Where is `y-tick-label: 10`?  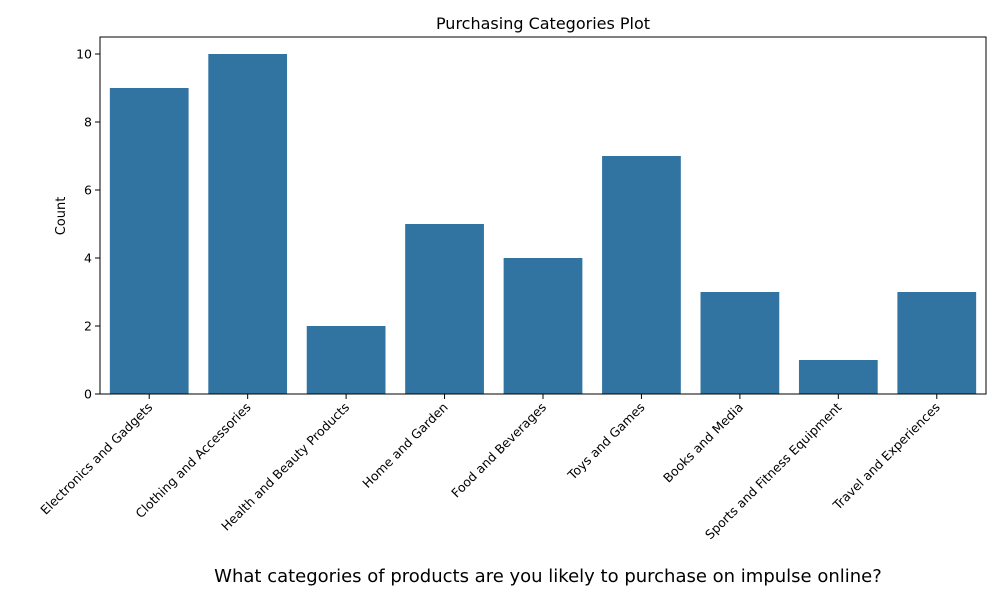
y-tick-label: 10 is located at coordinates (84, 54).